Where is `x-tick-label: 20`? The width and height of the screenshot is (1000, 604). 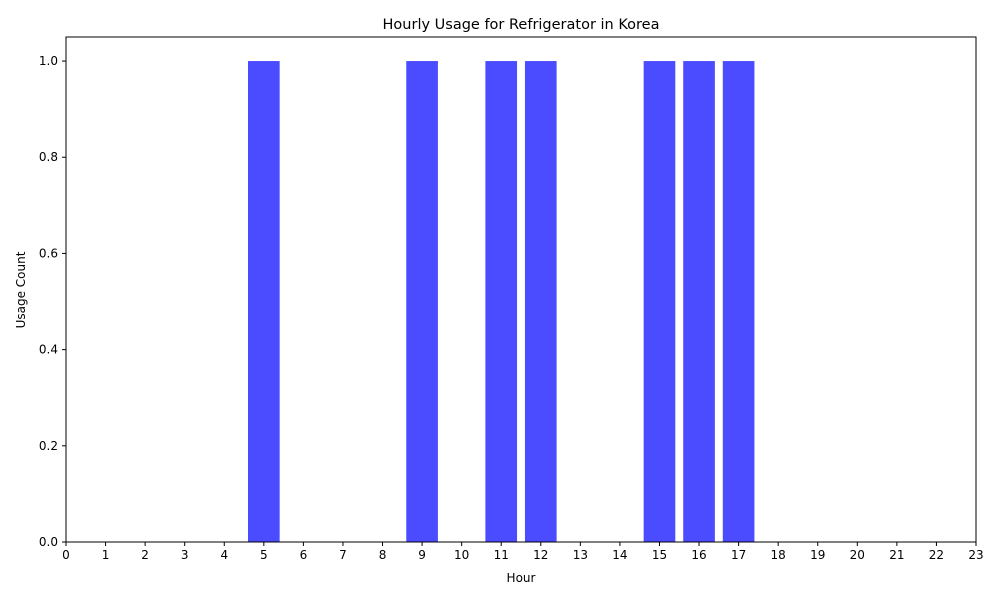 x-tick-label: 20 is located at coordinates (857, 555).